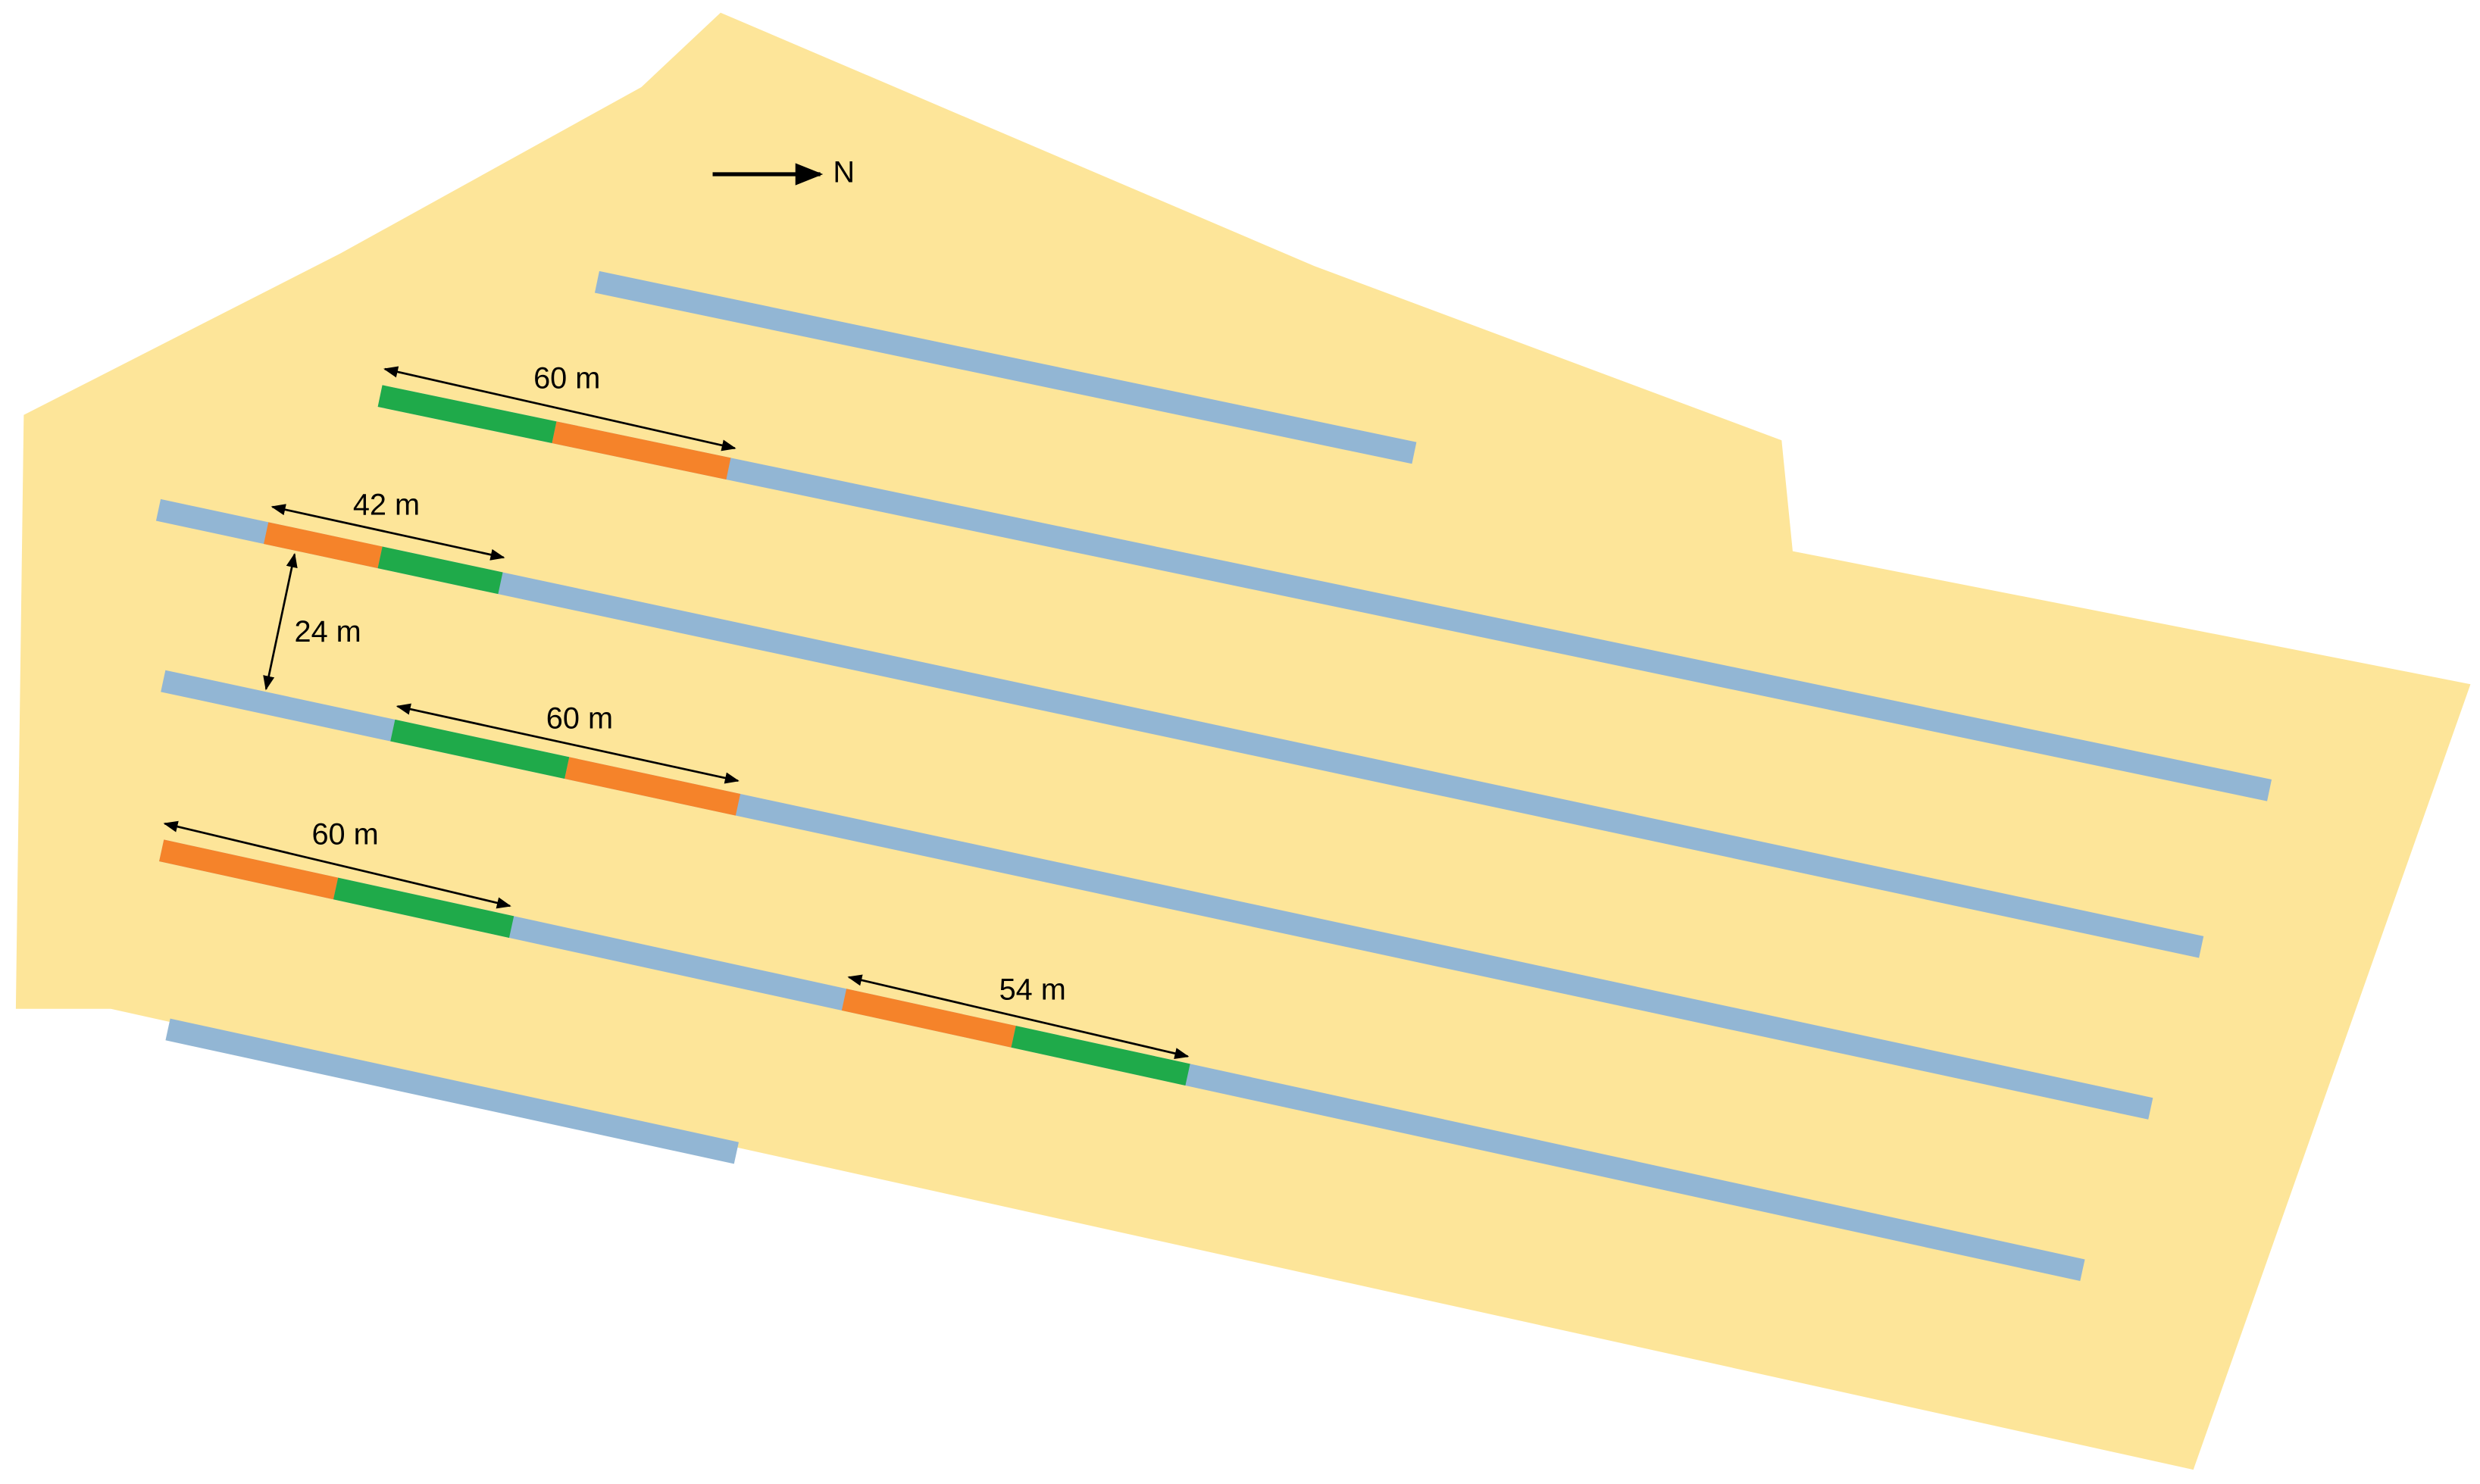  What do you see at coordinates (783, 172) in the screenshot?
I see `north-arrow: N` at bounding box center [783, 172].